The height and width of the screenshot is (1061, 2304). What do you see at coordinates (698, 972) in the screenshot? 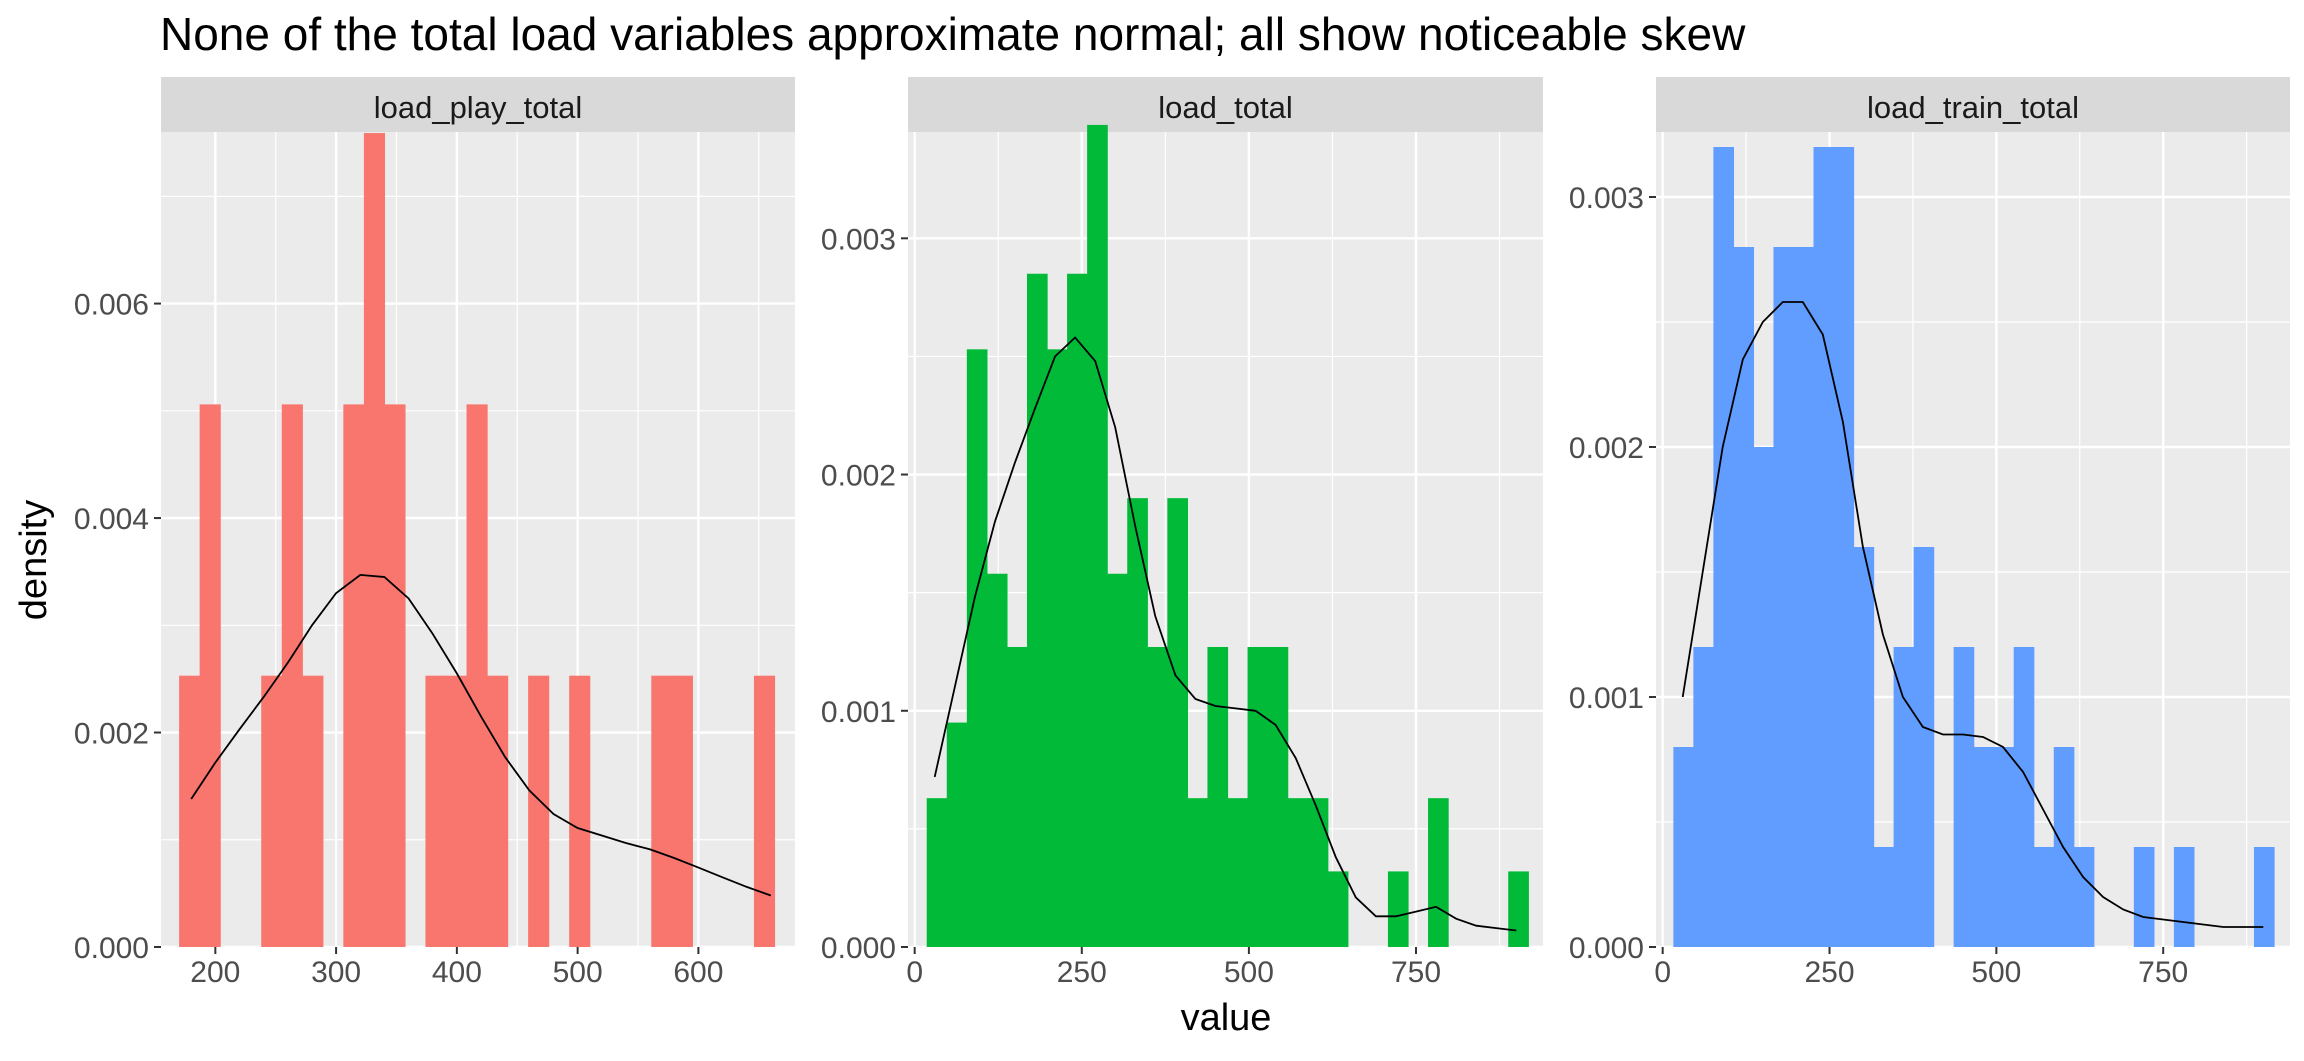
I see `x-tick-label: 600` at bounding box center [698, 972].